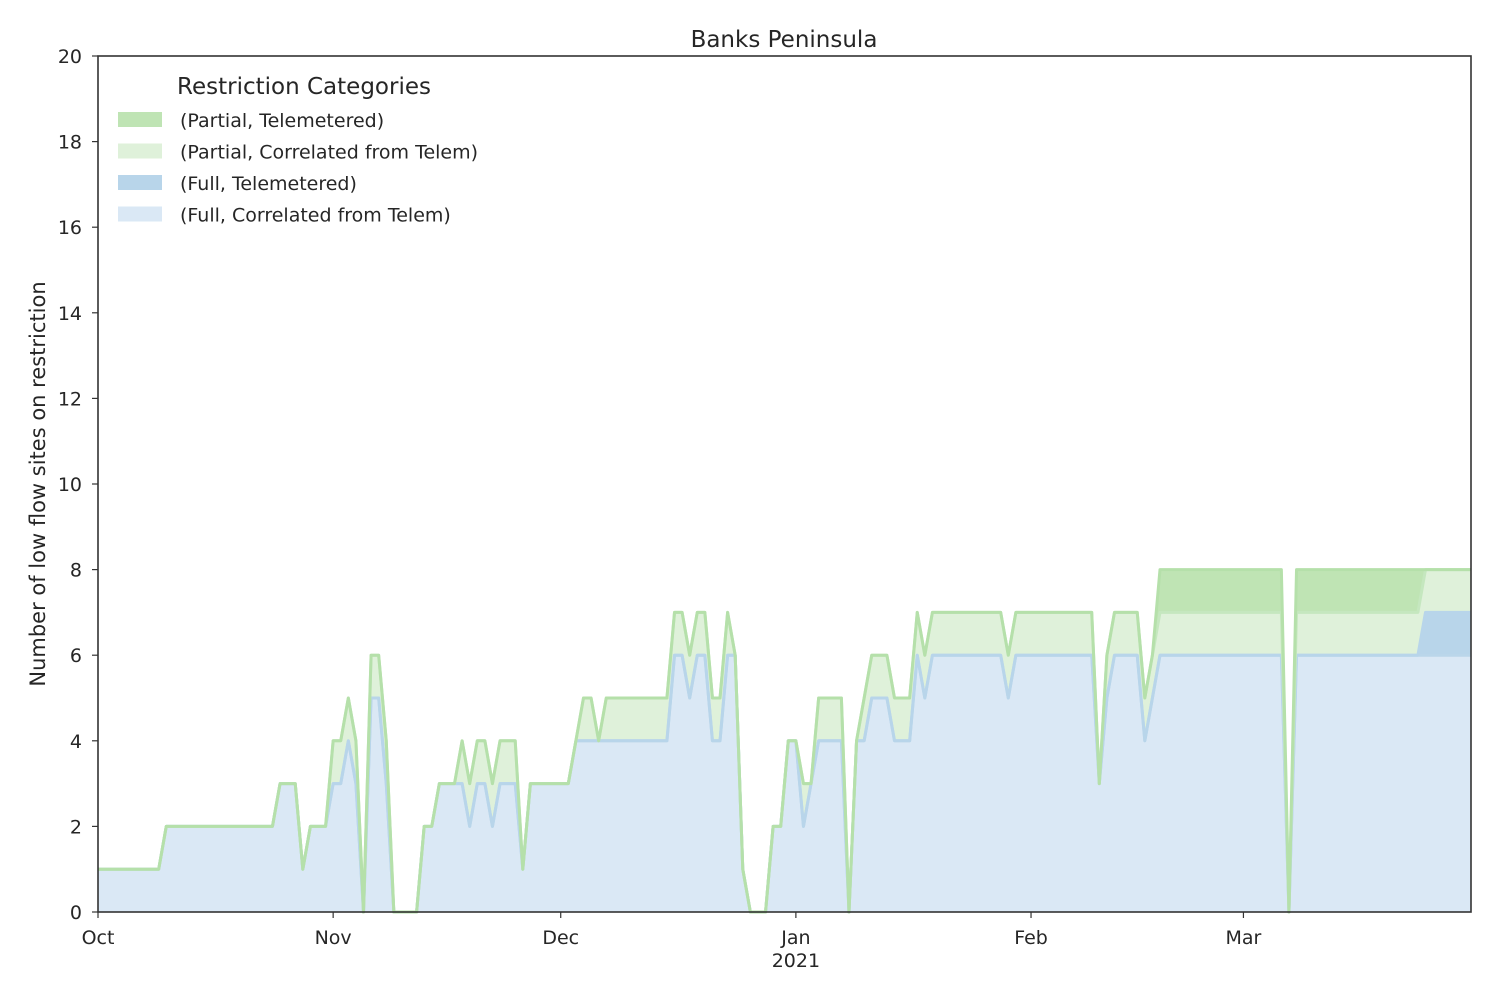 This screenshot has height=1000, width=1500. I want to click on legend-label: (Partial, Telemetered), so click(282, 121).